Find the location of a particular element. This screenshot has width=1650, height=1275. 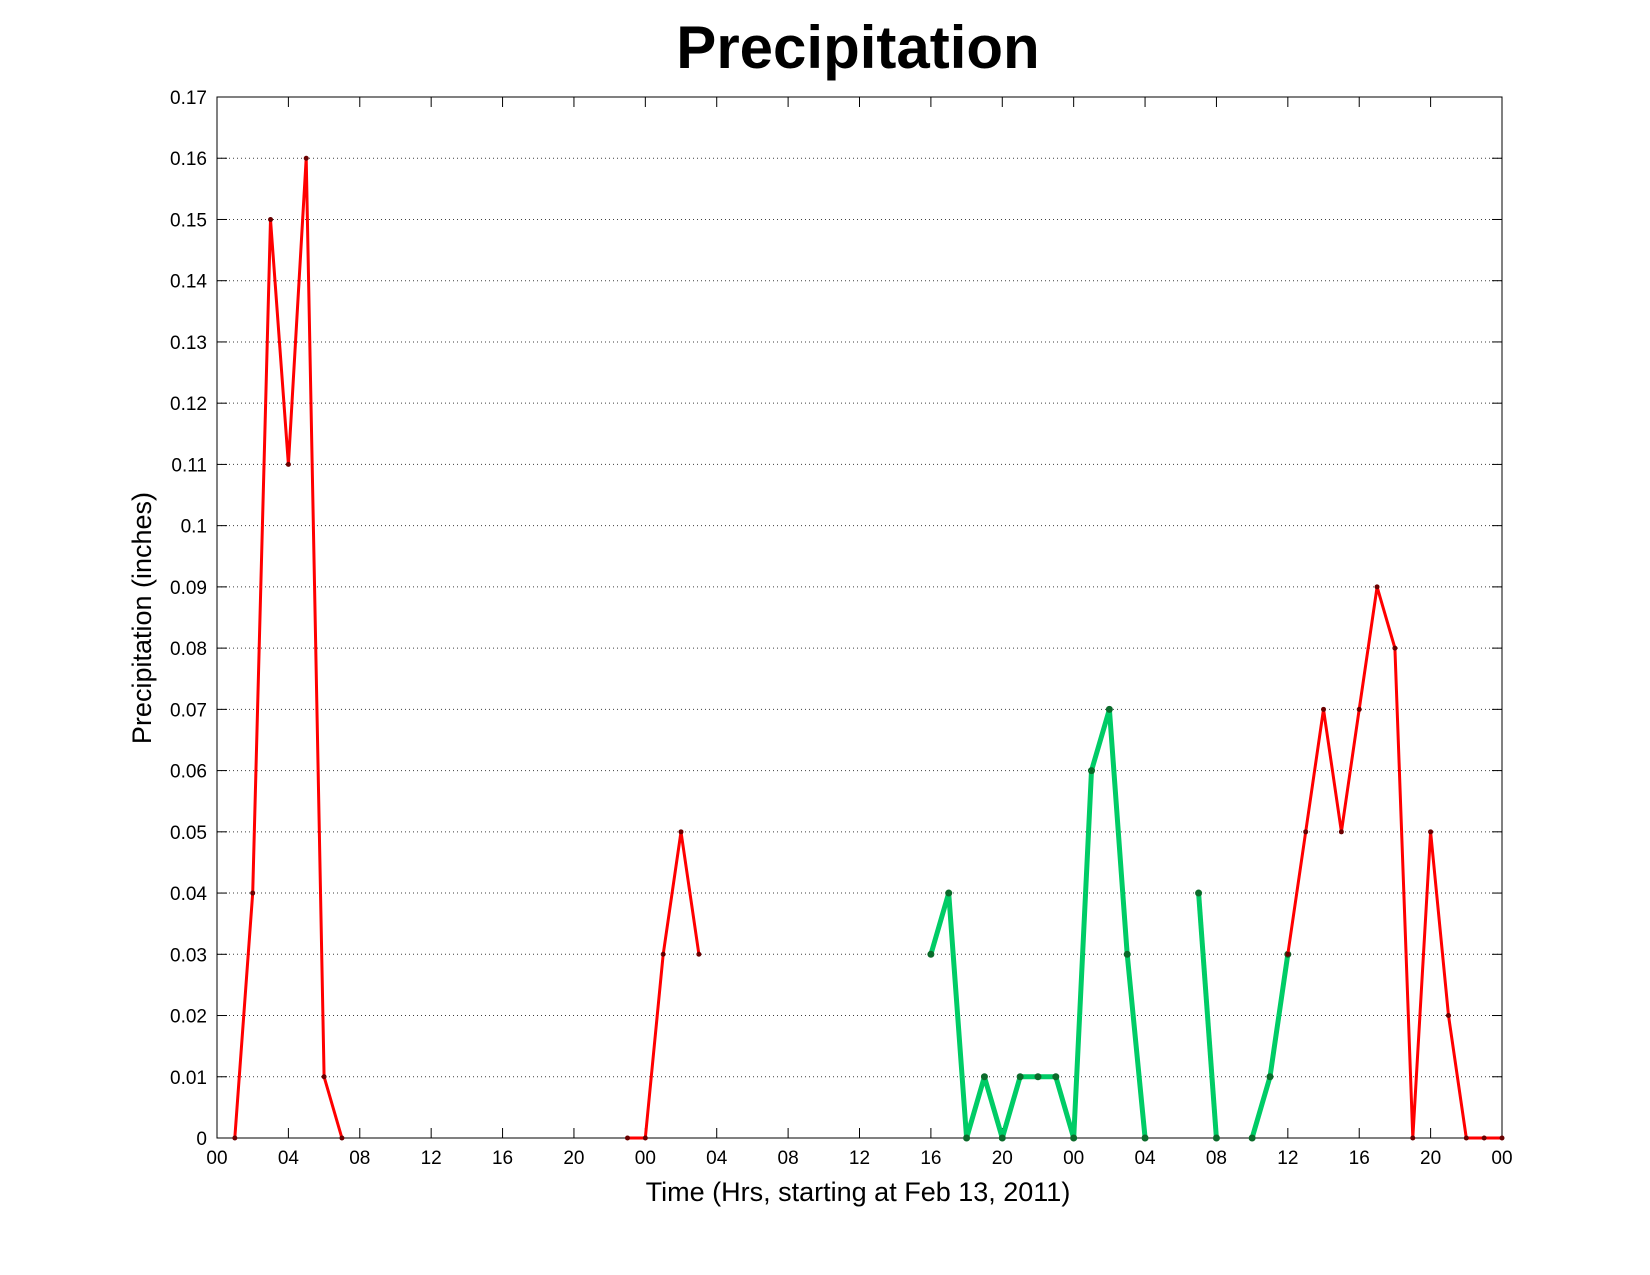

y-tick-label: 0.06 is located at coordinates (188, 772).